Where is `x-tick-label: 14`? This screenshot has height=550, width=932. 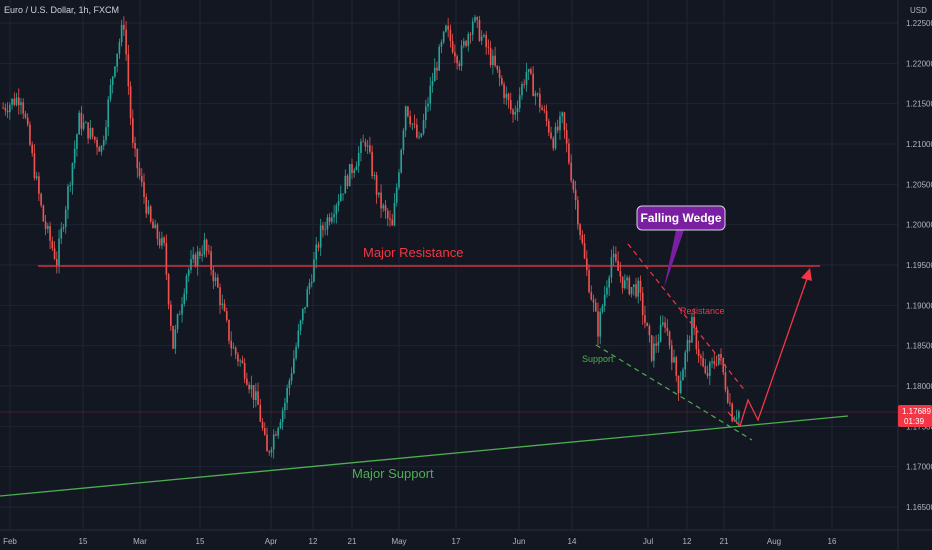 x-tick-label: 14 is located at coordinates (572, 541).